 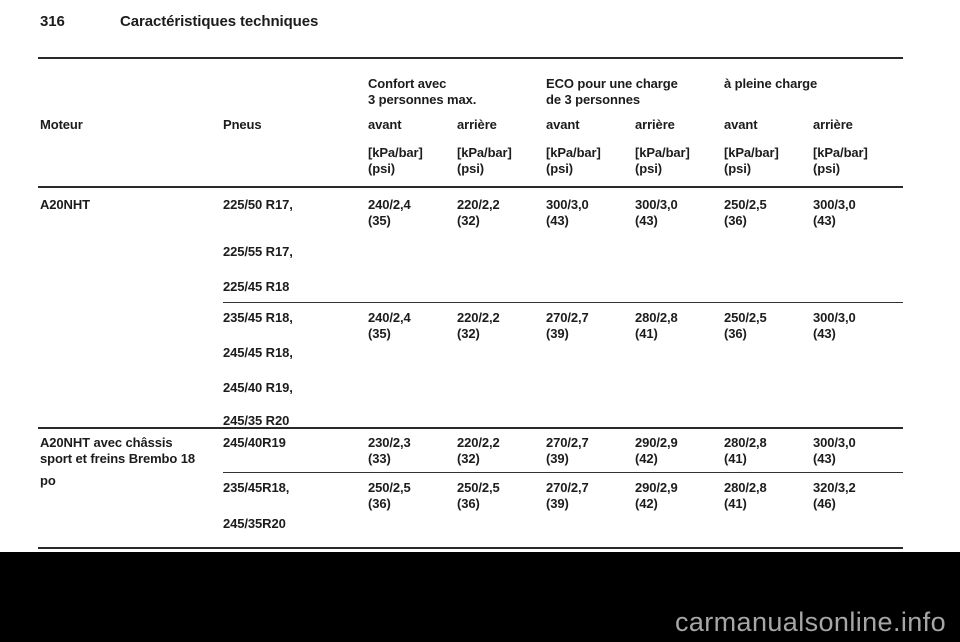 What do you see at coordinates (258, 204) in the screenshot?
I see `tire-size: 225/50 R17,` at bounding box center [258, 204].